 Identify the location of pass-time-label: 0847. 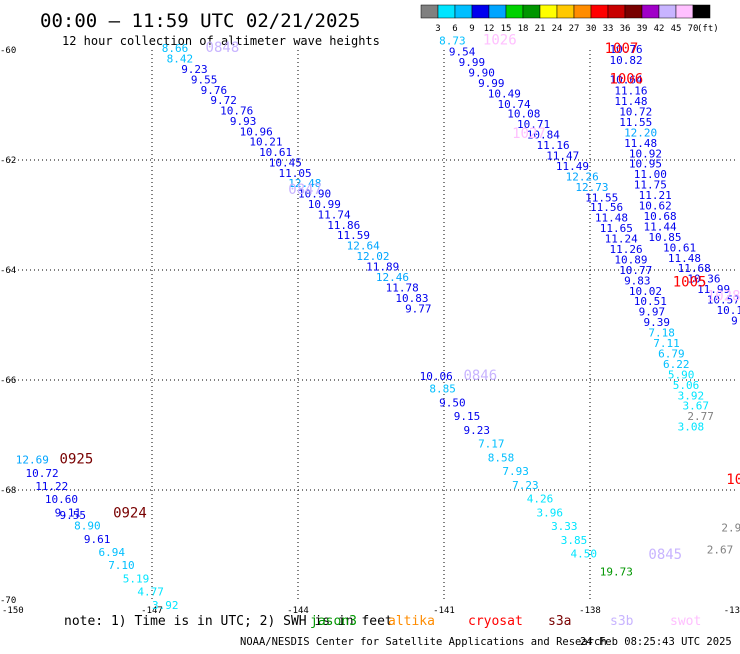
(305, 190).